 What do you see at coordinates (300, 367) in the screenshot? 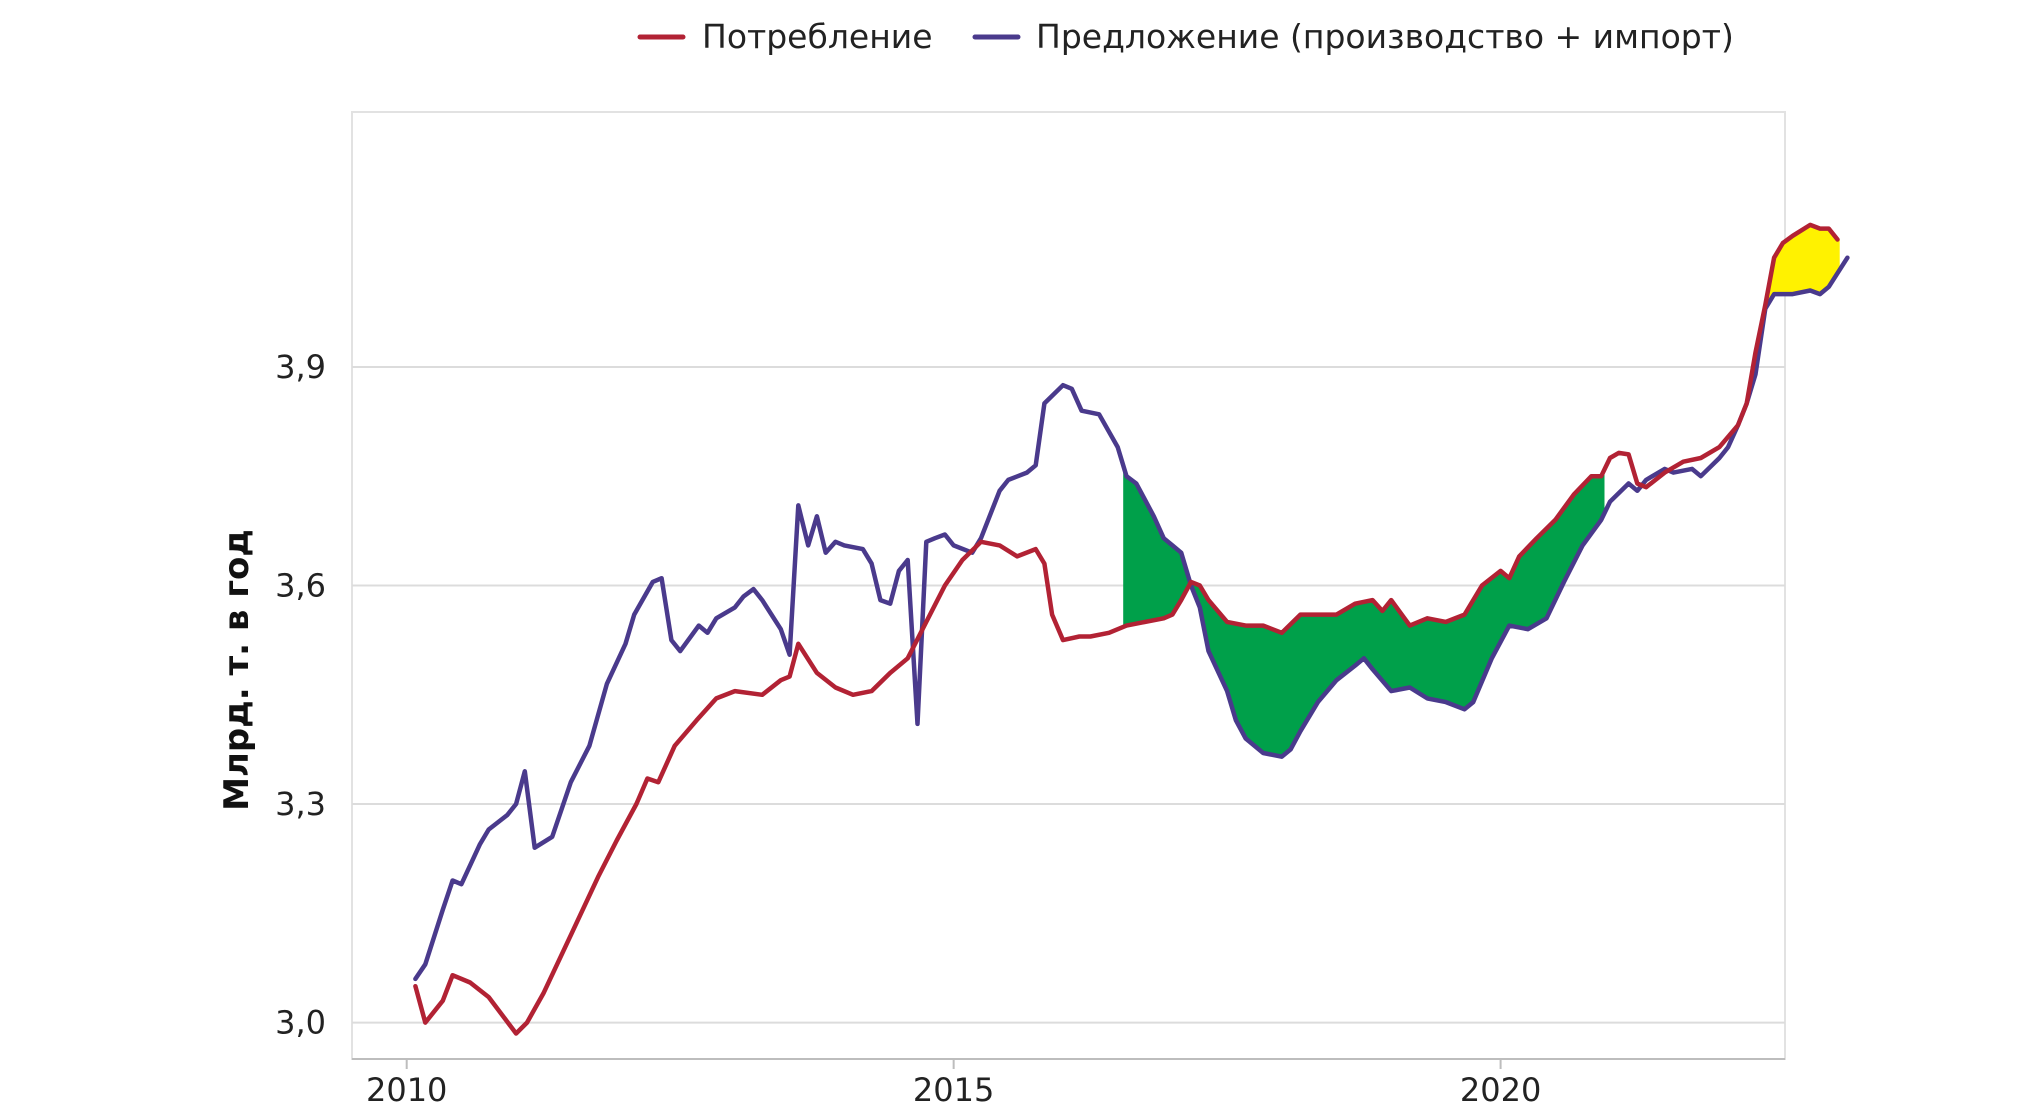
I see `y-tick-label: 3,9` at bounding box center [300, 367].